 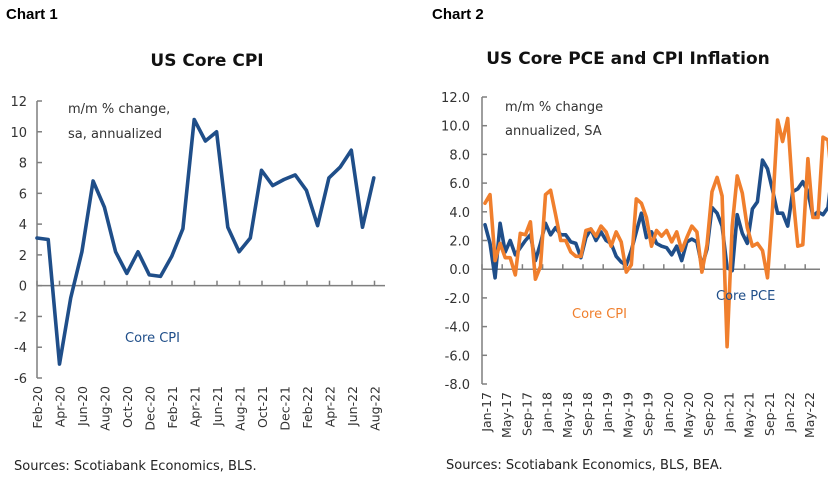 What do you see at coordinates (809, 415) in the screenshot?
I see `x-tick-label: May-22` at bounding box center [809, 415].